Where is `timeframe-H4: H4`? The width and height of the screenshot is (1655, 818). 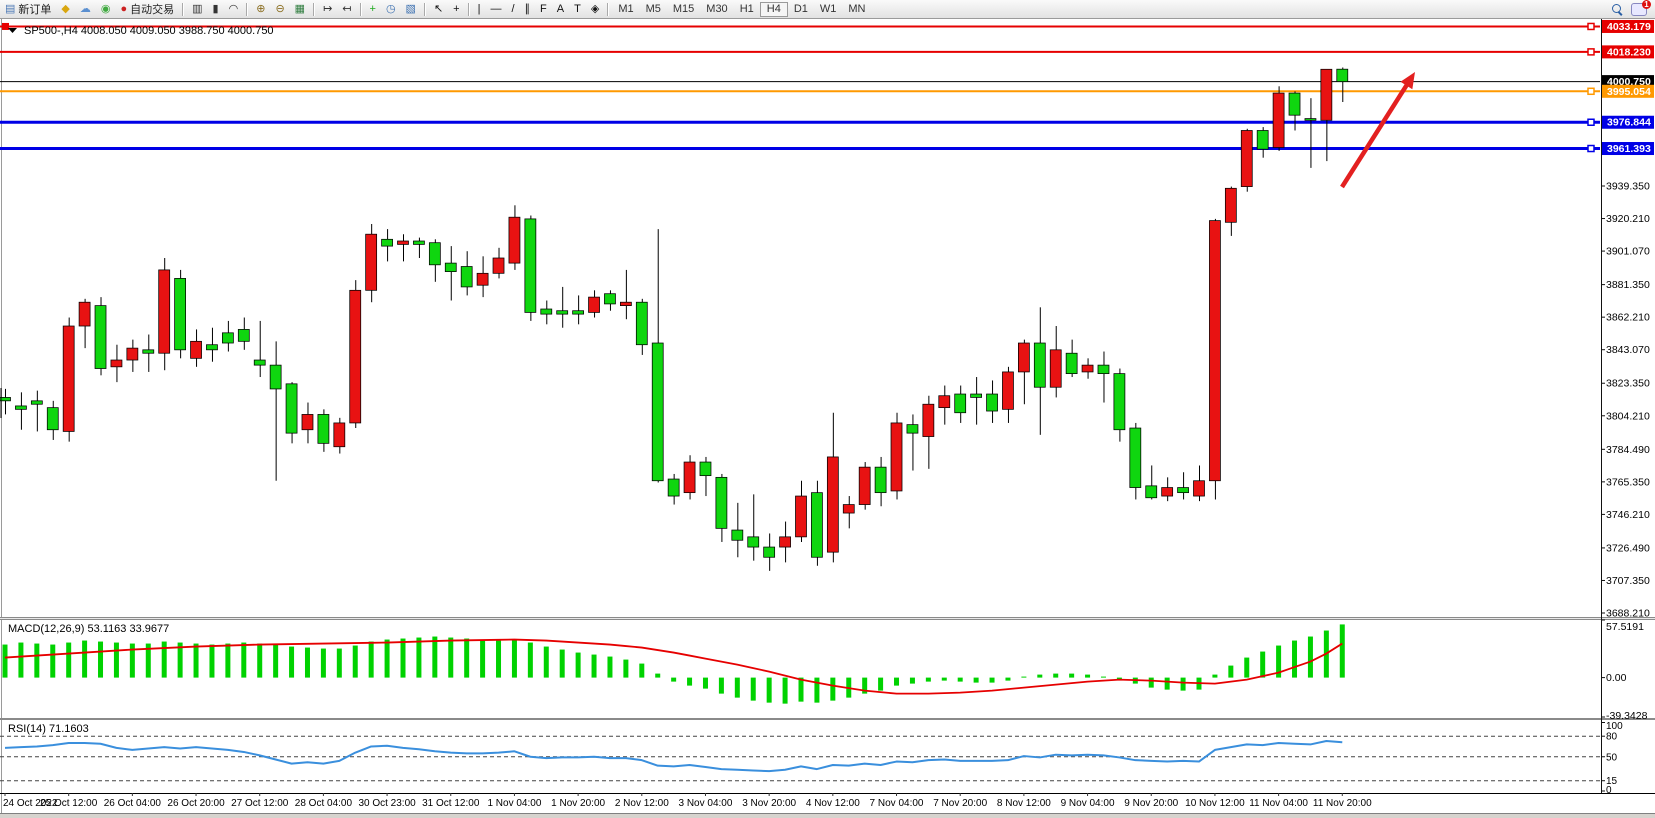 timeframe-H4: H4 is located at coordinates (773, 9).